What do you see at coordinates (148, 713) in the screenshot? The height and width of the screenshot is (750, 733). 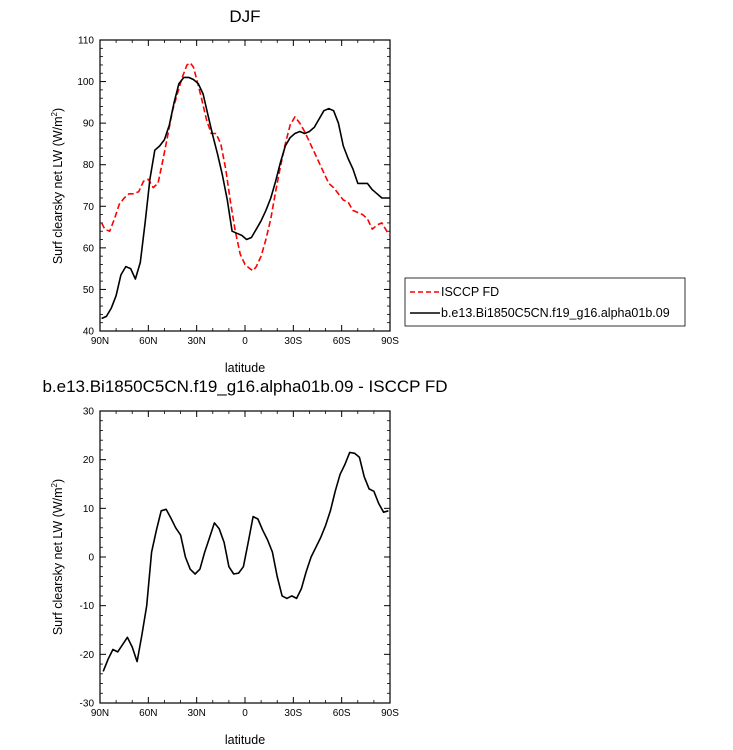 I see `bottom-x-tick-label: 60N` at bounding box center [148, 713].